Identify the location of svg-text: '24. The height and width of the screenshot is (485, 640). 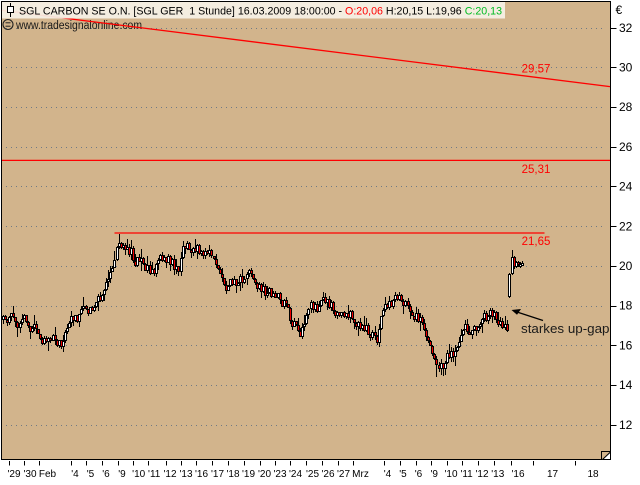
(295, 474).